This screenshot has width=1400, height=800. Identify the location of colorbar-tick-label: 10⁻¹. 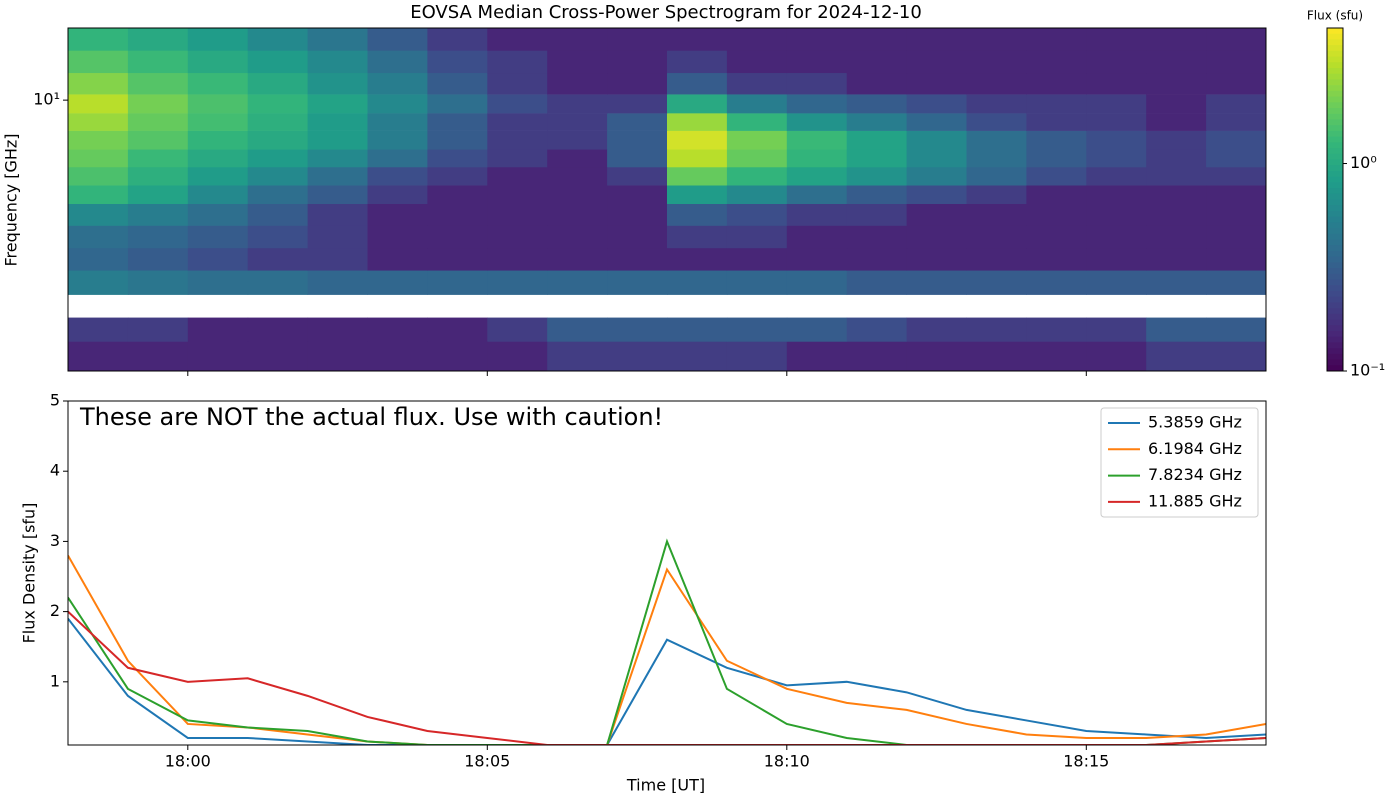
(1367, 370).